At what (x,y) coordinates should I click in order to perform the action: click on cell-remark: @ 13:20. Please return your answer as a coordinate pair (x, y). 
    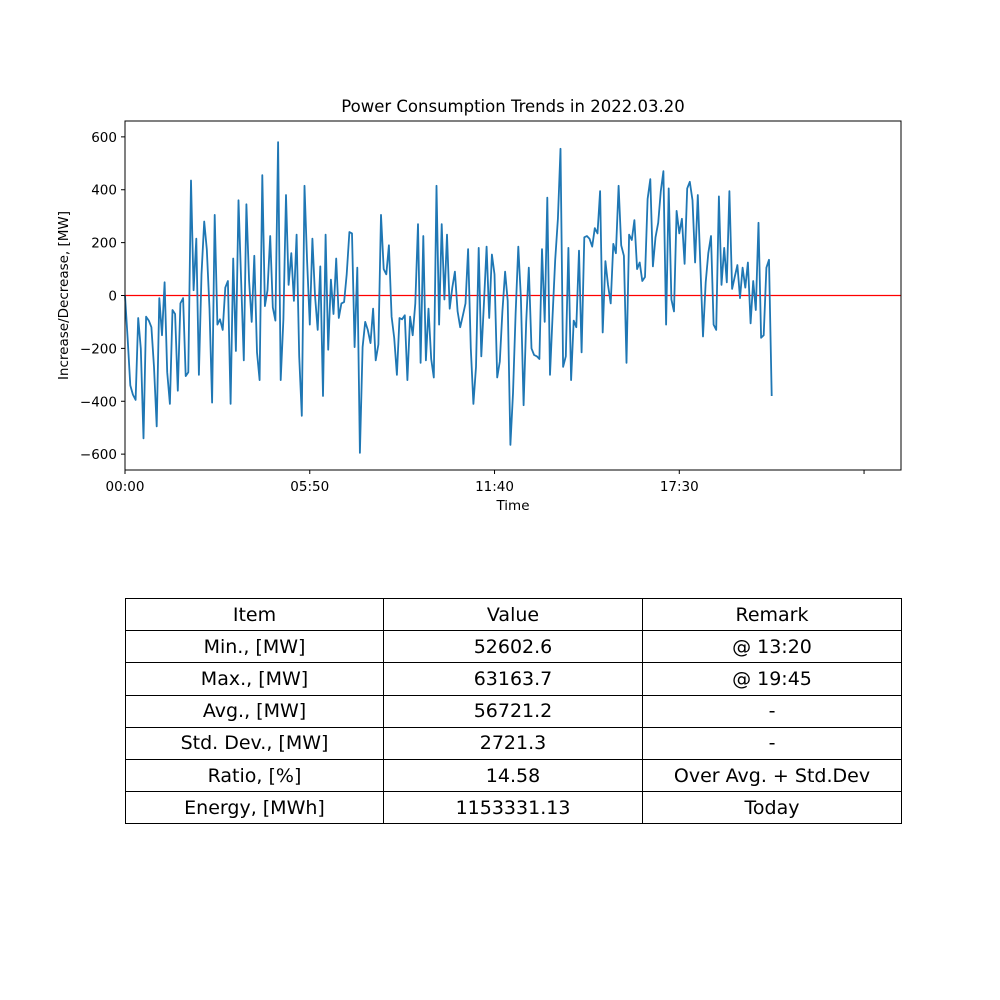
    Looking at the image, I should click on (772, 647).